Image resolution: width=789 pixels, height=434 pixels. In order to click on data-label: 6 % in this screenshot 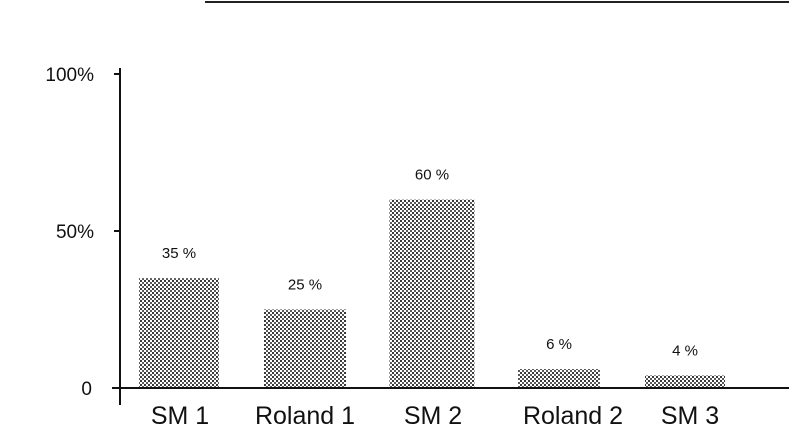, I will do `click(559, 344)`.